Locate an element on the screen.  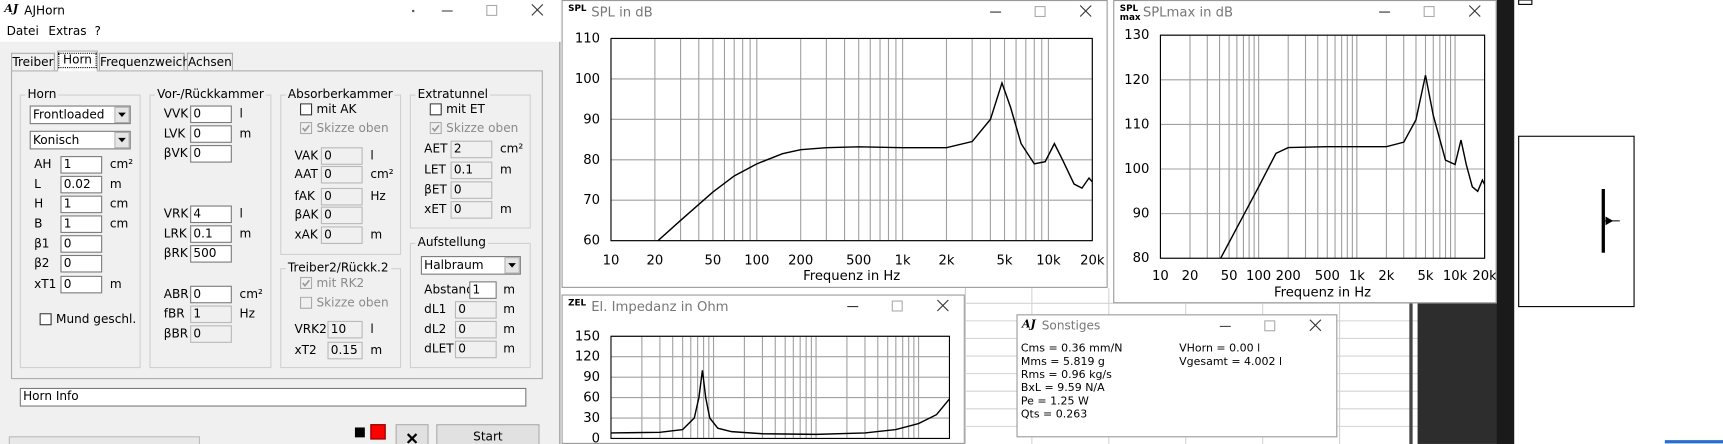
field-label: fAK is located at coordinates (304, 196).